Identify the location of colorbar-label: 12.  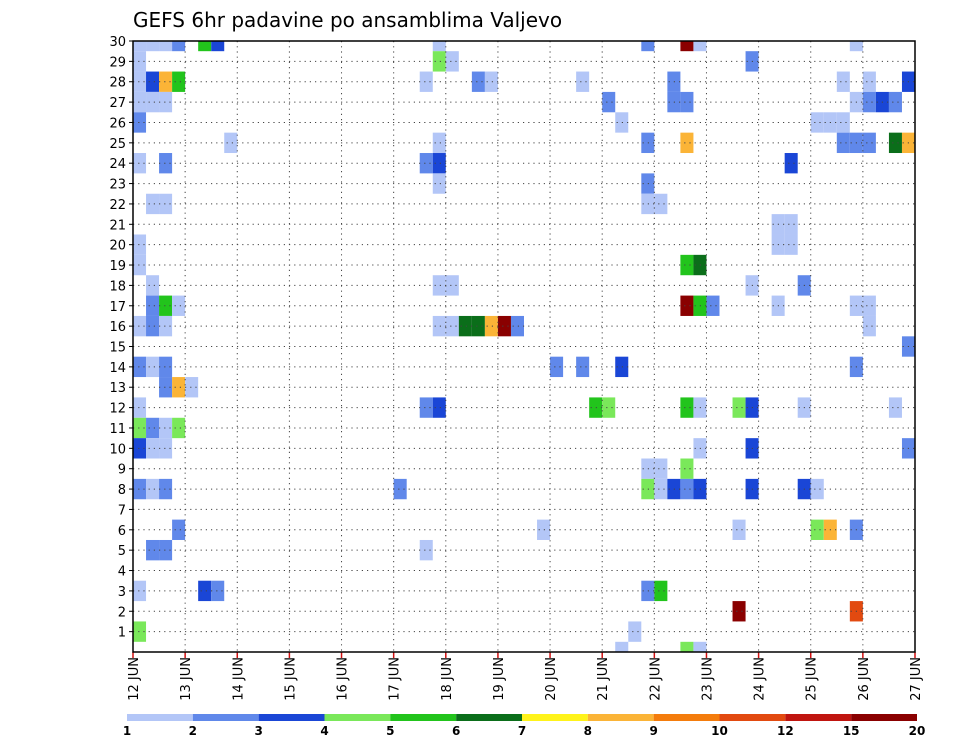
(785, 731).